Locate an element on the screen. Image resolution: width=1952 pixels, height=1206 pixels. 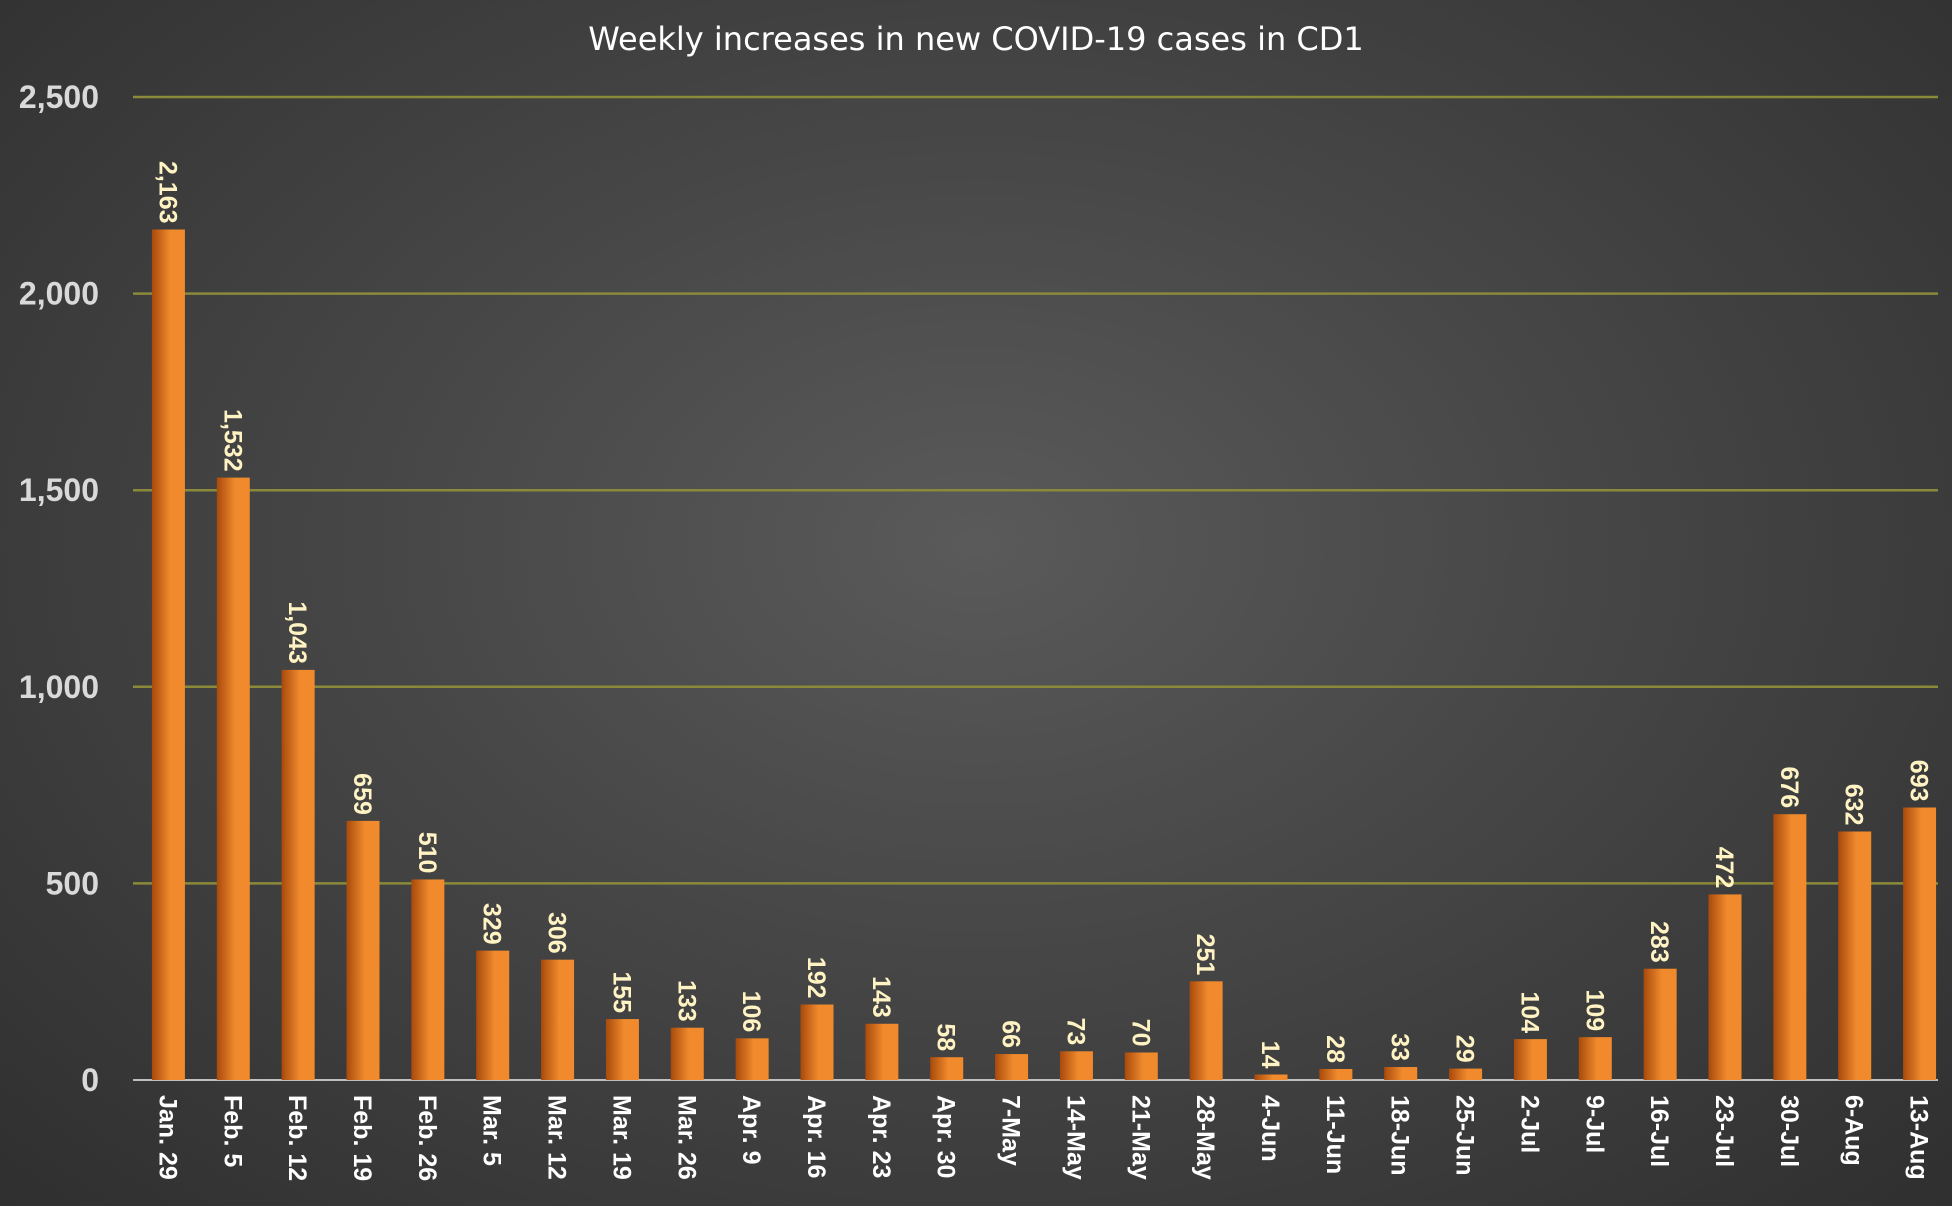
data-label: 70 is located at coordinates (1140, 1033).